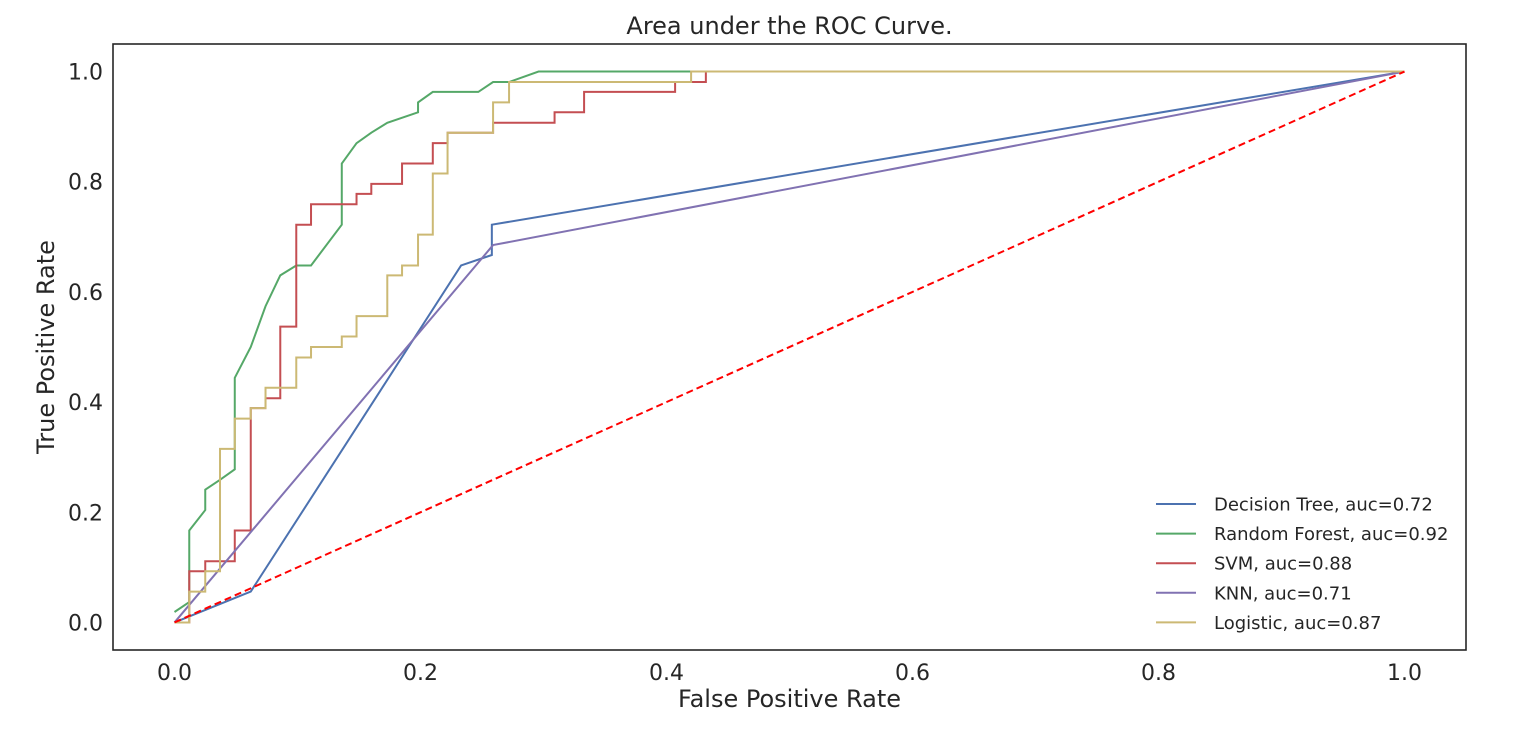  I want to click on y-tick-label: 0.0, so click(85, 623).